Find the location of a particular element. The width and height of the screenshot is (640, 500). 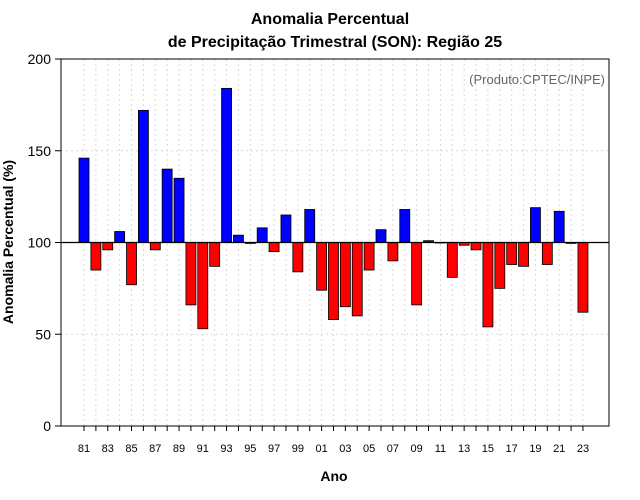

x-tick-label: 87 is located at coordinates (155, 449).